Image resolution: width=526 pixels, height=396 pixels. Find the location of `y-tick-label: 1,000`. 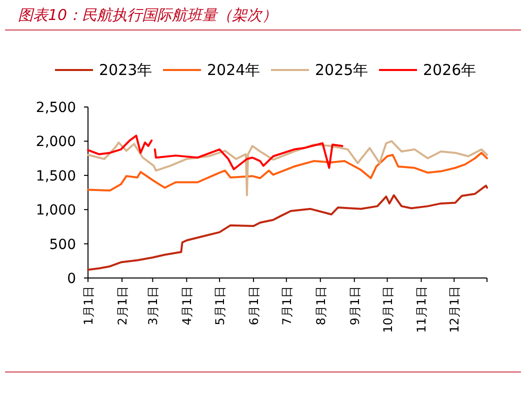

y-tick-label: 1,000 is located at coordinates (56, 210).